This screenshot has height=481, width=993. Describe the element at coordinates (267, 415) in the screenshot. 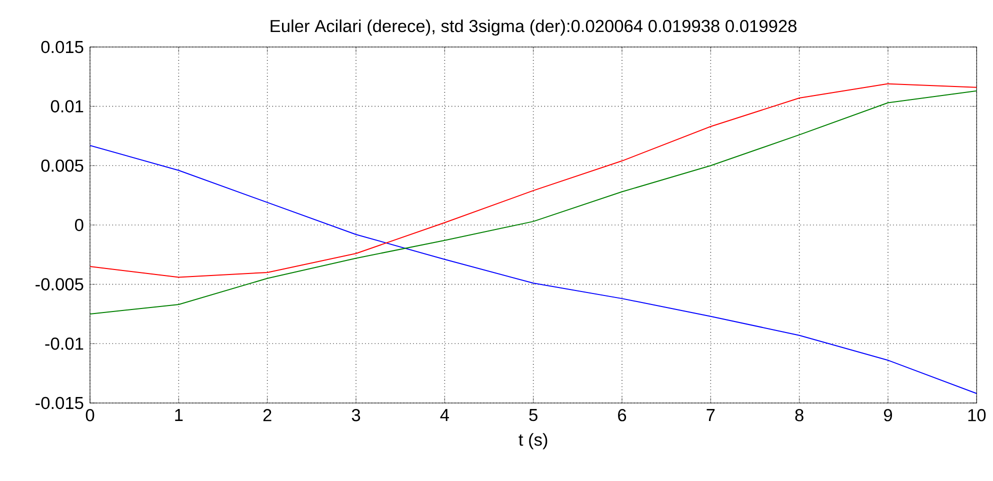

I see `x-tick-label: 2` at that location.